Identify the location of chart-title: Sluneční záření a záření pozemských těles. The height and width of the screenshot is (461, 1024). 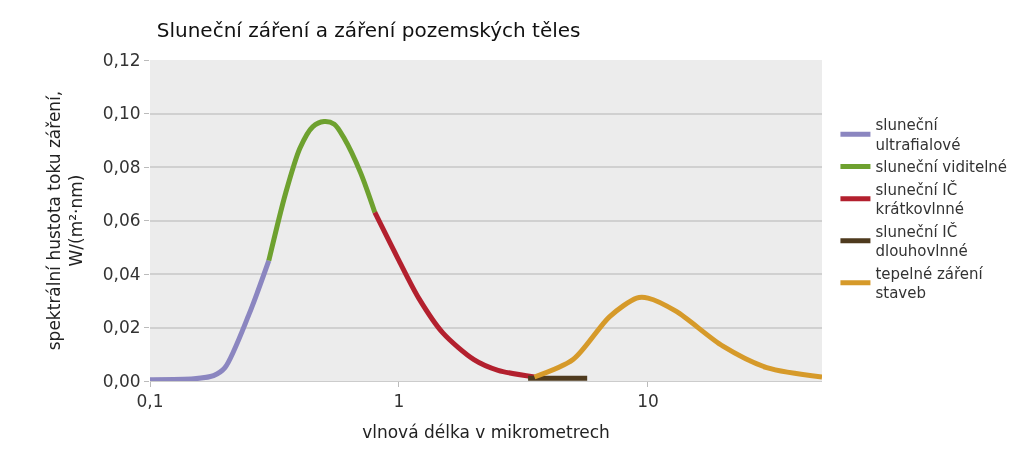
(368, 30).